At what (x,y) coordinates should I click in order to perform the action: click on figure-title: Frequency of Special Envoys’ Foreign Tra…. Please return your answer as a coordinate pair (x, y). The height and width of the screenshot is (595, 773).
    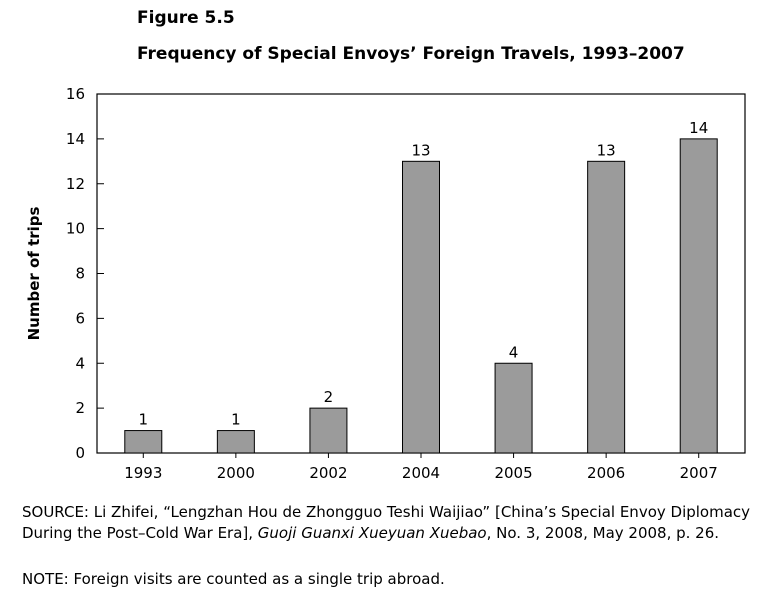
    Looking at the image, I should click on (411, 54).